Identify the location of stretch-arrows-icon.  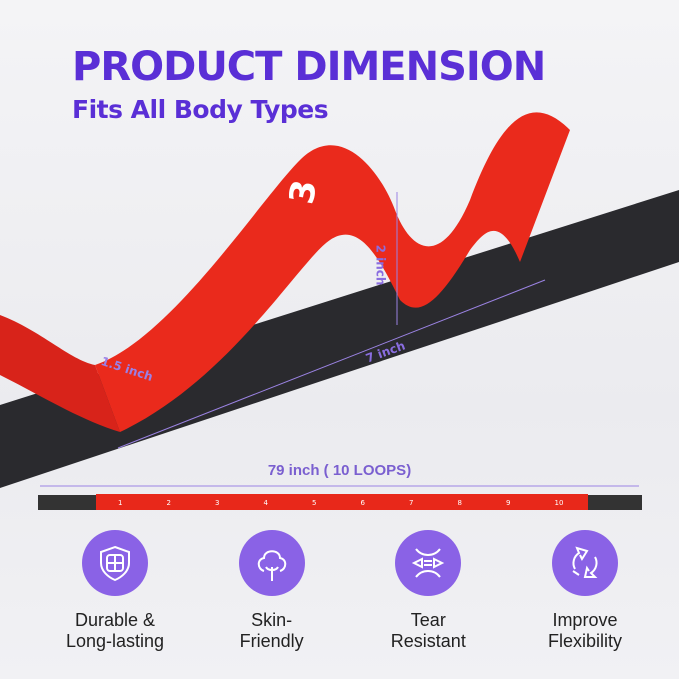
(428, 563).